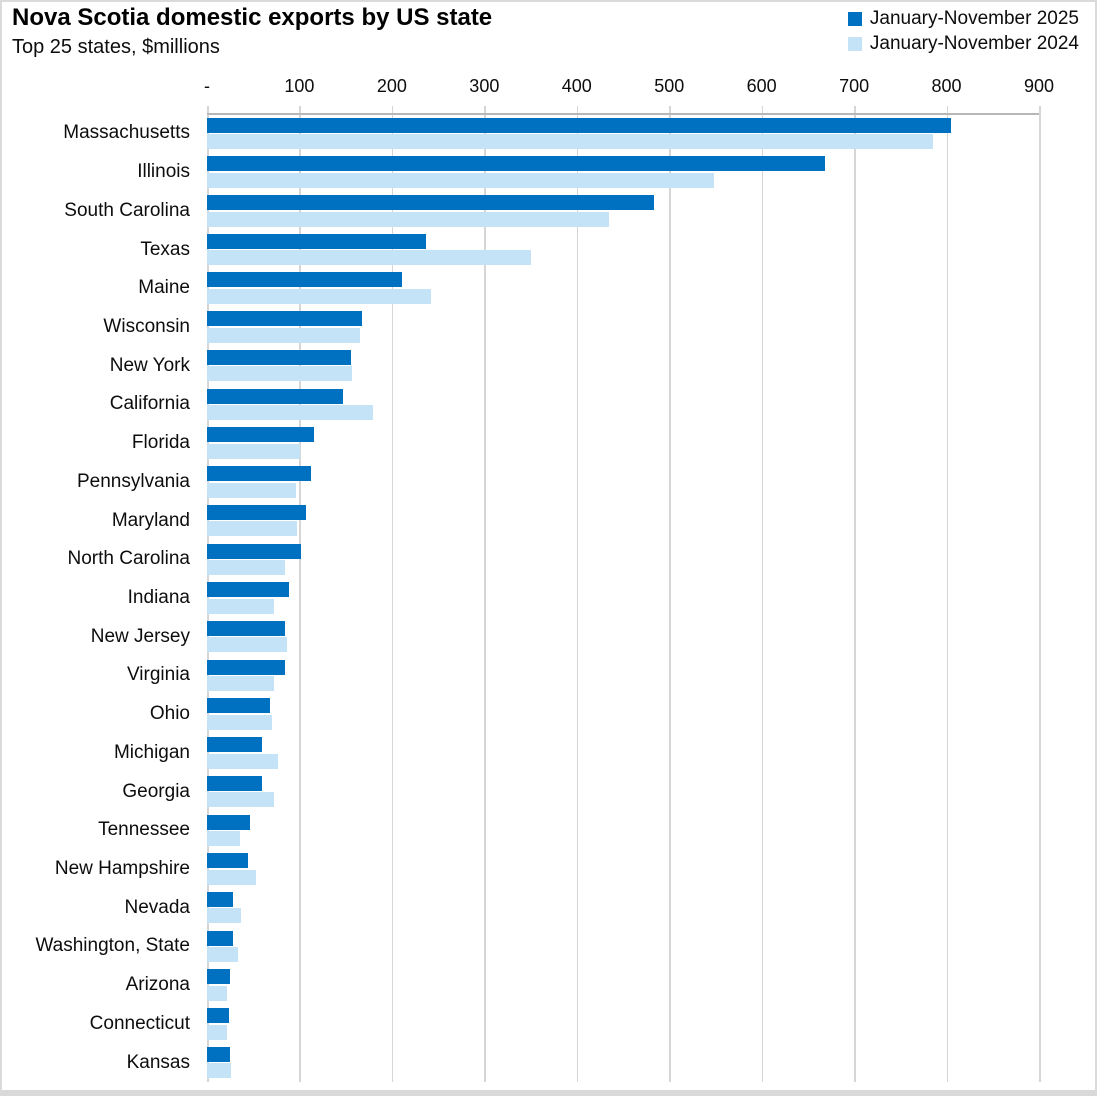  I want to click on bar-row: Illinois, so click(588, 172).